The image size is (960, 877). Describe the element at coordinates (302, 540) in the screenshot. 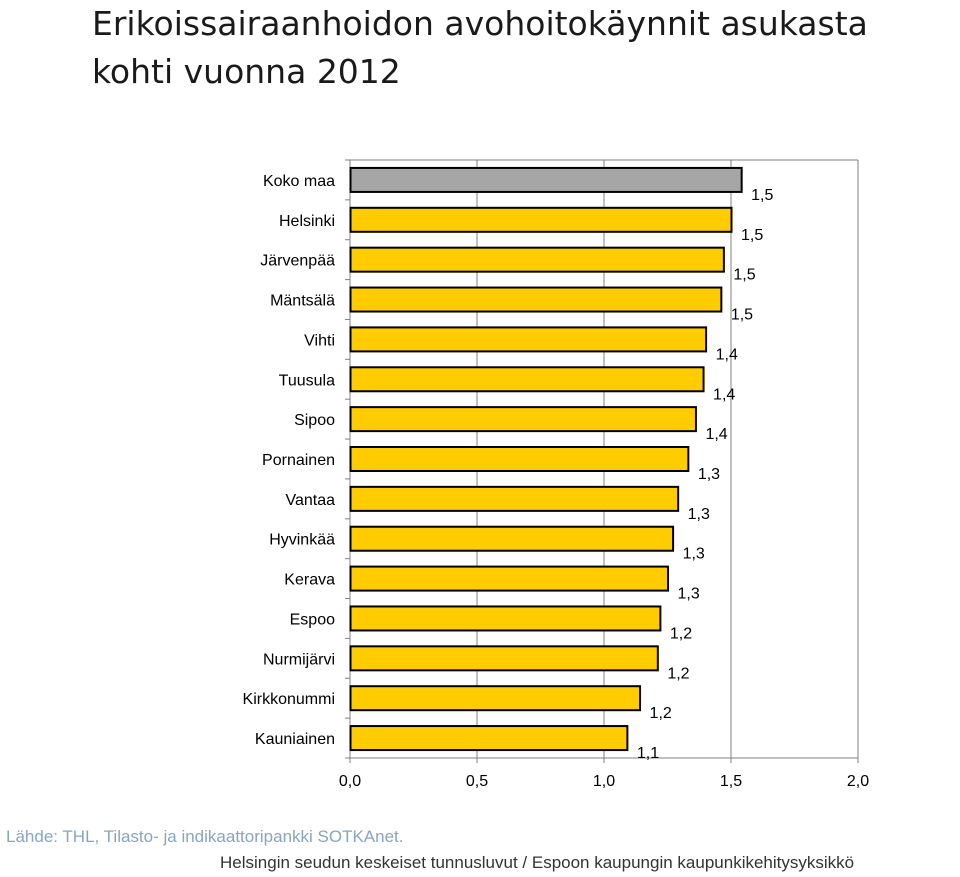

I see `category-label: Hyvinkää` at that location.